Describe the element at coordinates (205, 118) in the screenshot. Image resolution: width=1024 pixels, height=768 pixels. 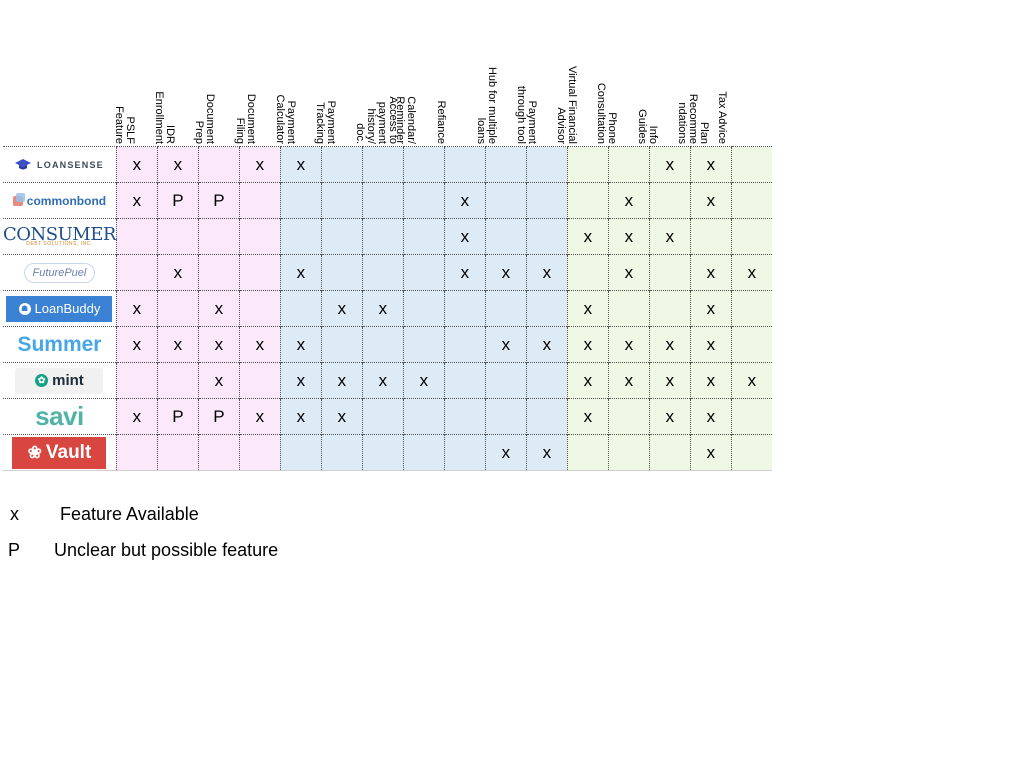
I see `column-header-label: Document Prep` at that location.